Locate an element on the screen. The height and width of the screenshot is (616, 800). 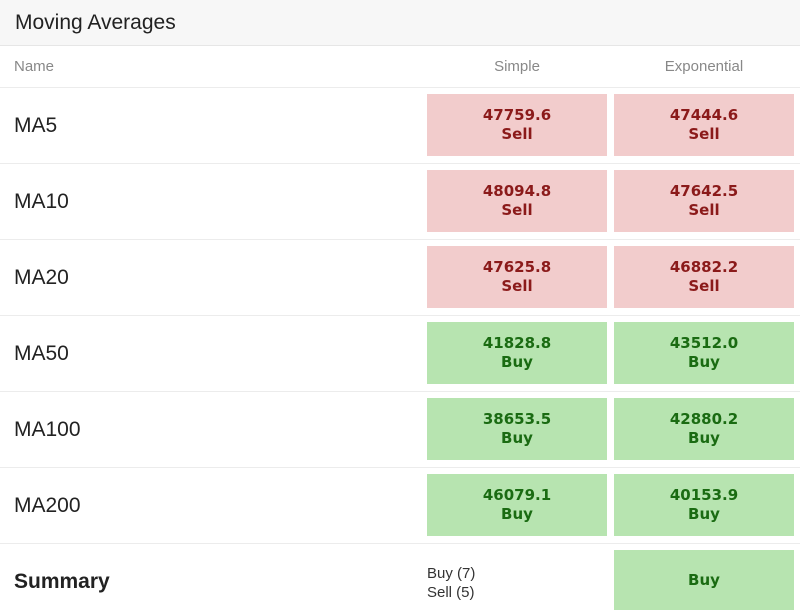
exponential-value: 43512.0 is located at coordinates (704, 343).